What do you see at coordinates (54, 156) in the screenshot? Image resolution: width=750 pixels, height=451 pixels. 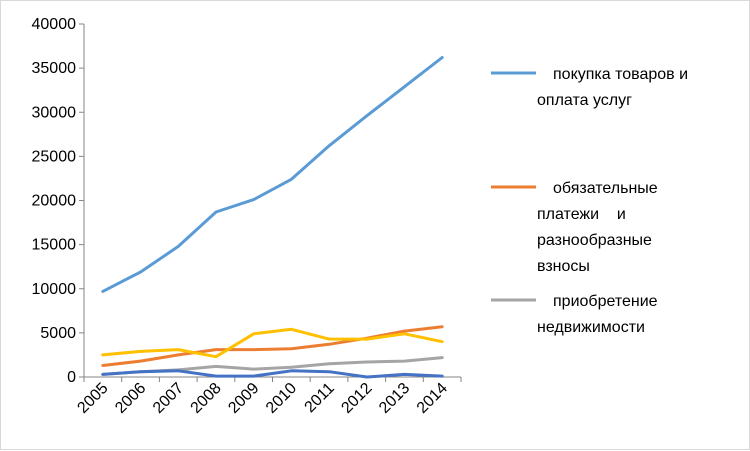 I see `y-tick-label: 25000` at bounding box center [54, 156].